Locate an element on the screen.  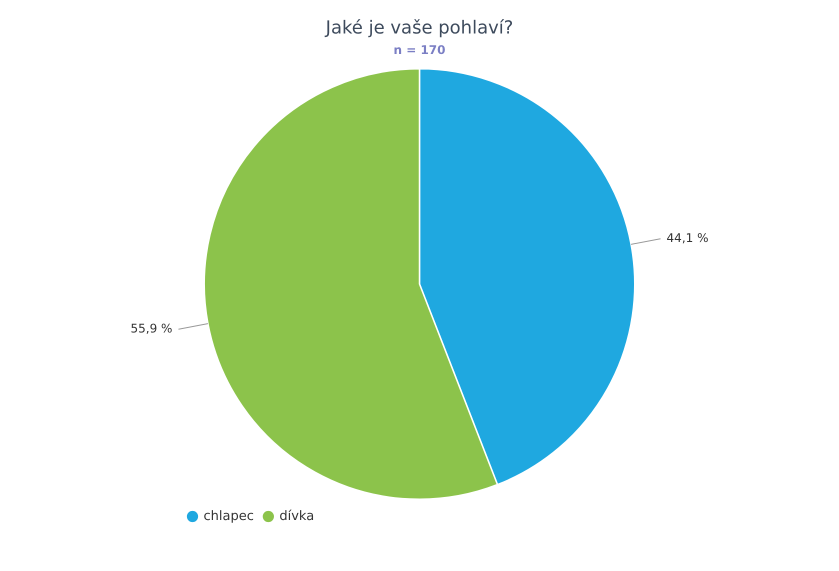
legend-label: chlapec is located at coordinates (229, 516).